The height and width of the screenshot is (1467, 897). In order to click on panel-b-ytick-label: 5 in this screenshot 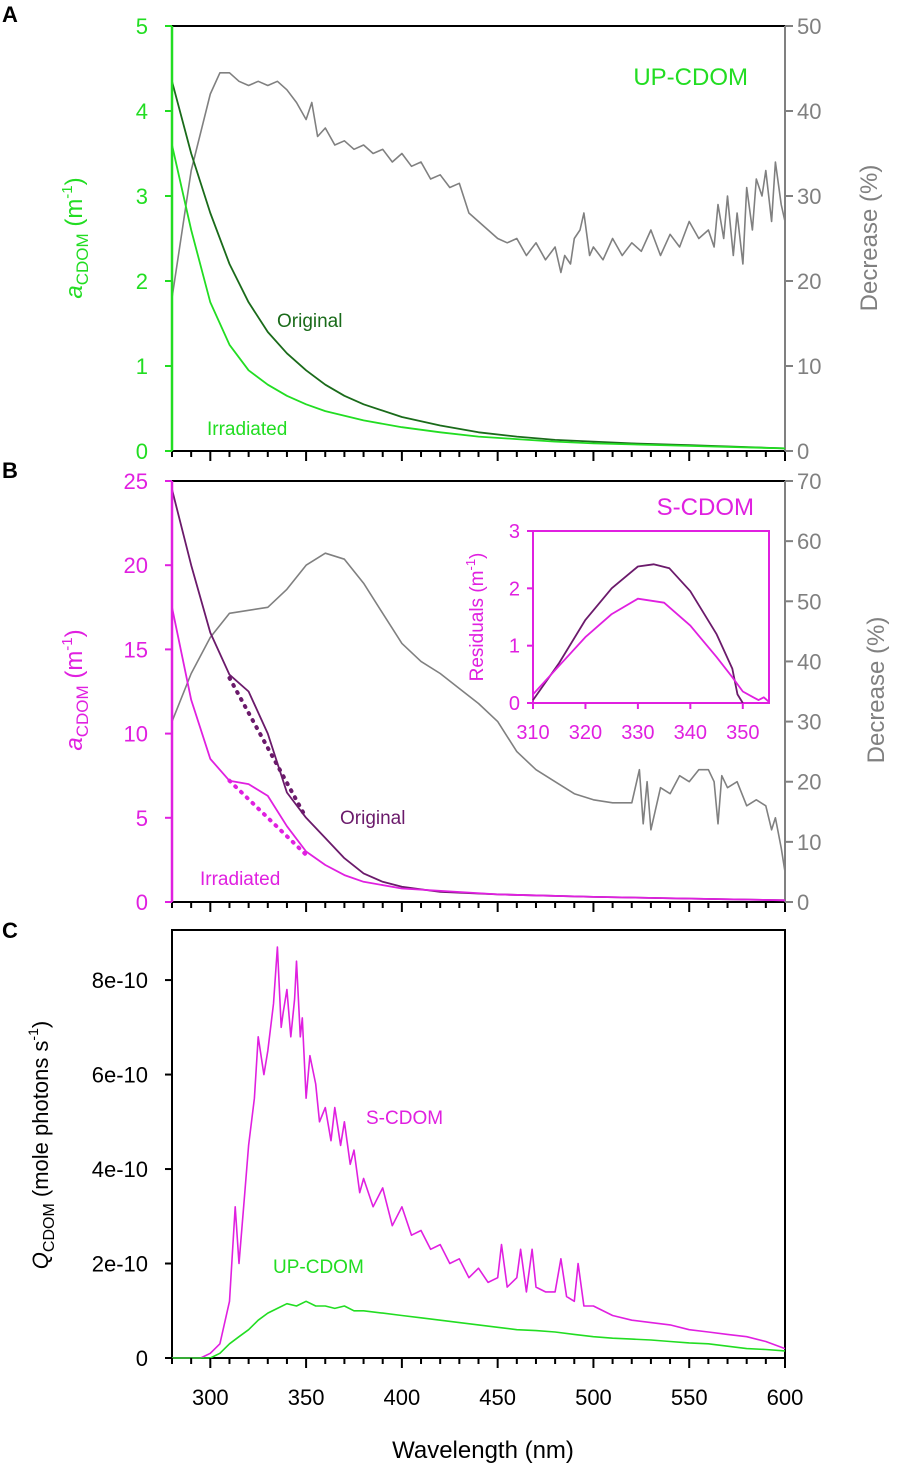, I will do `click(142, 818)`.